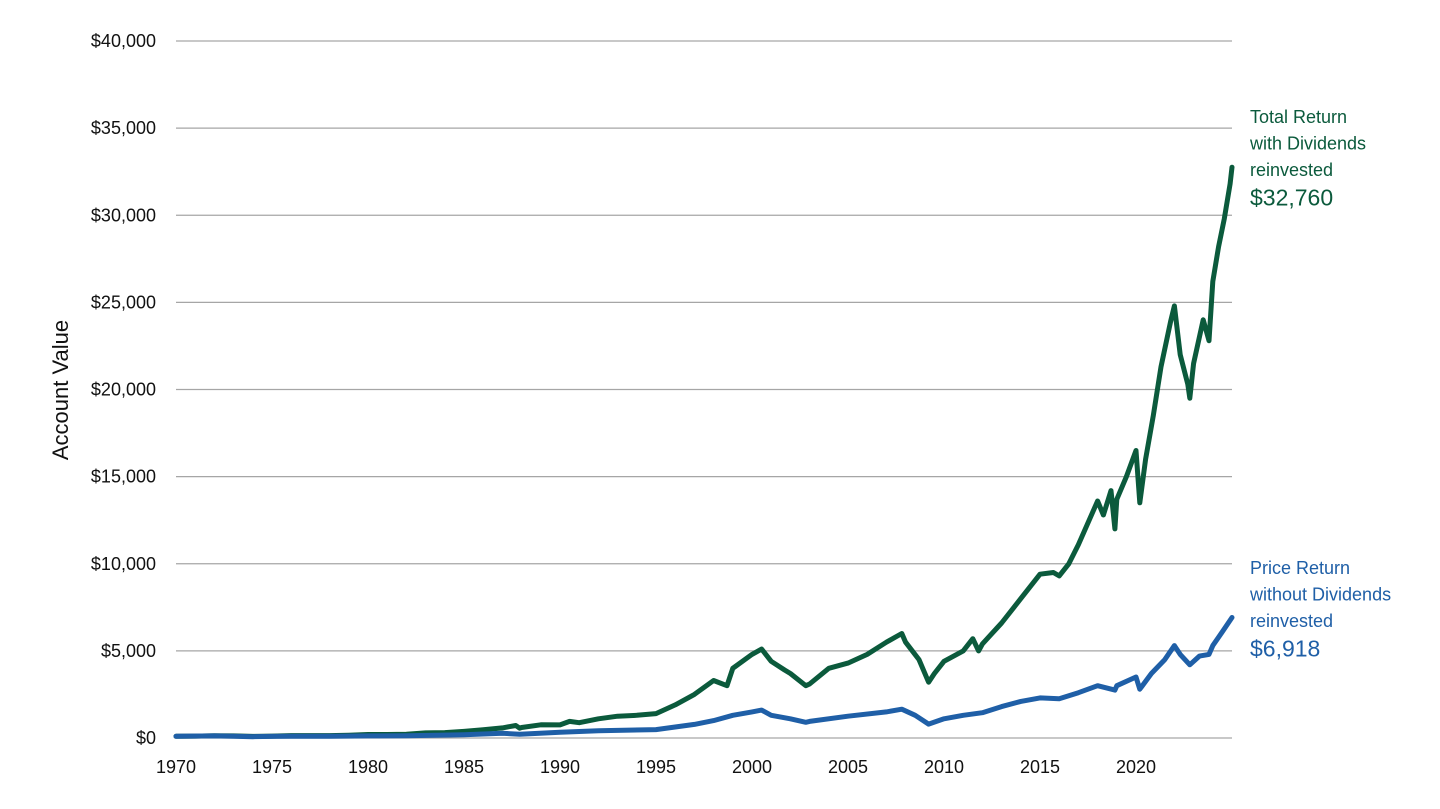 The width and height of the screenshot is (1440, 809). I want to click on y-tick-label: $5,000, so click(128, 651).